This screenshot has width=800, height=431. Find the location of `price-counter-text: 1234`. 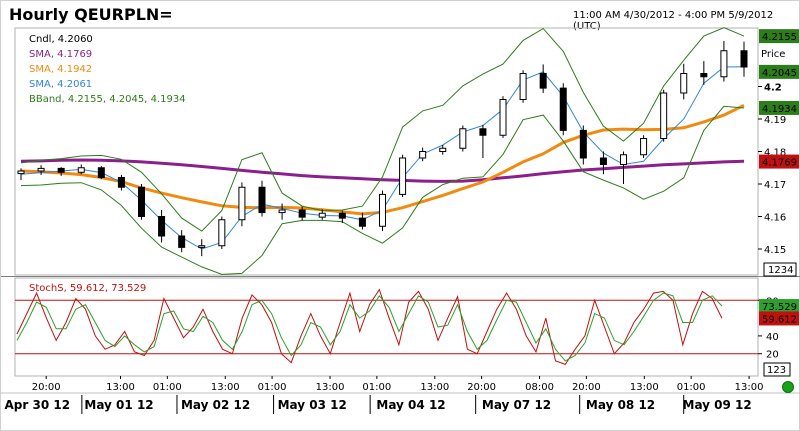

price-counter-text: 1234 is located at coordinates (780, 270).